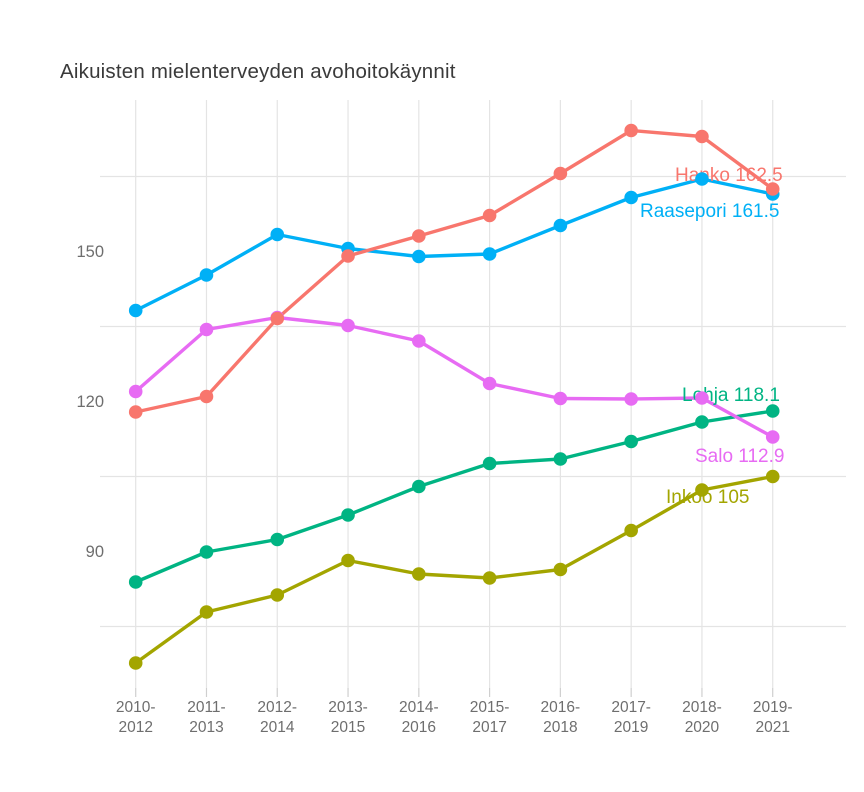 Image resolution: width=864 pixels, height=792 pixels. What do you see at coordinates (454, 377) in the screenshot?
I see `series-line-salo` at bounding box center [454, 377].